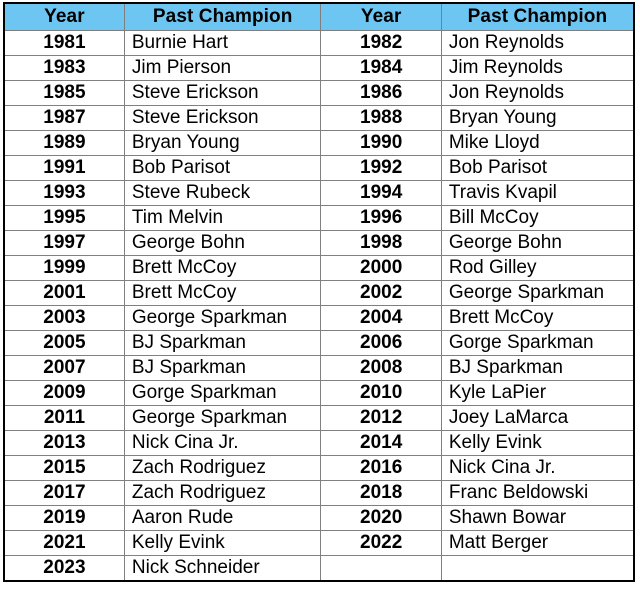  I want to click on cell-year-right: 2010, so click(381, 393).